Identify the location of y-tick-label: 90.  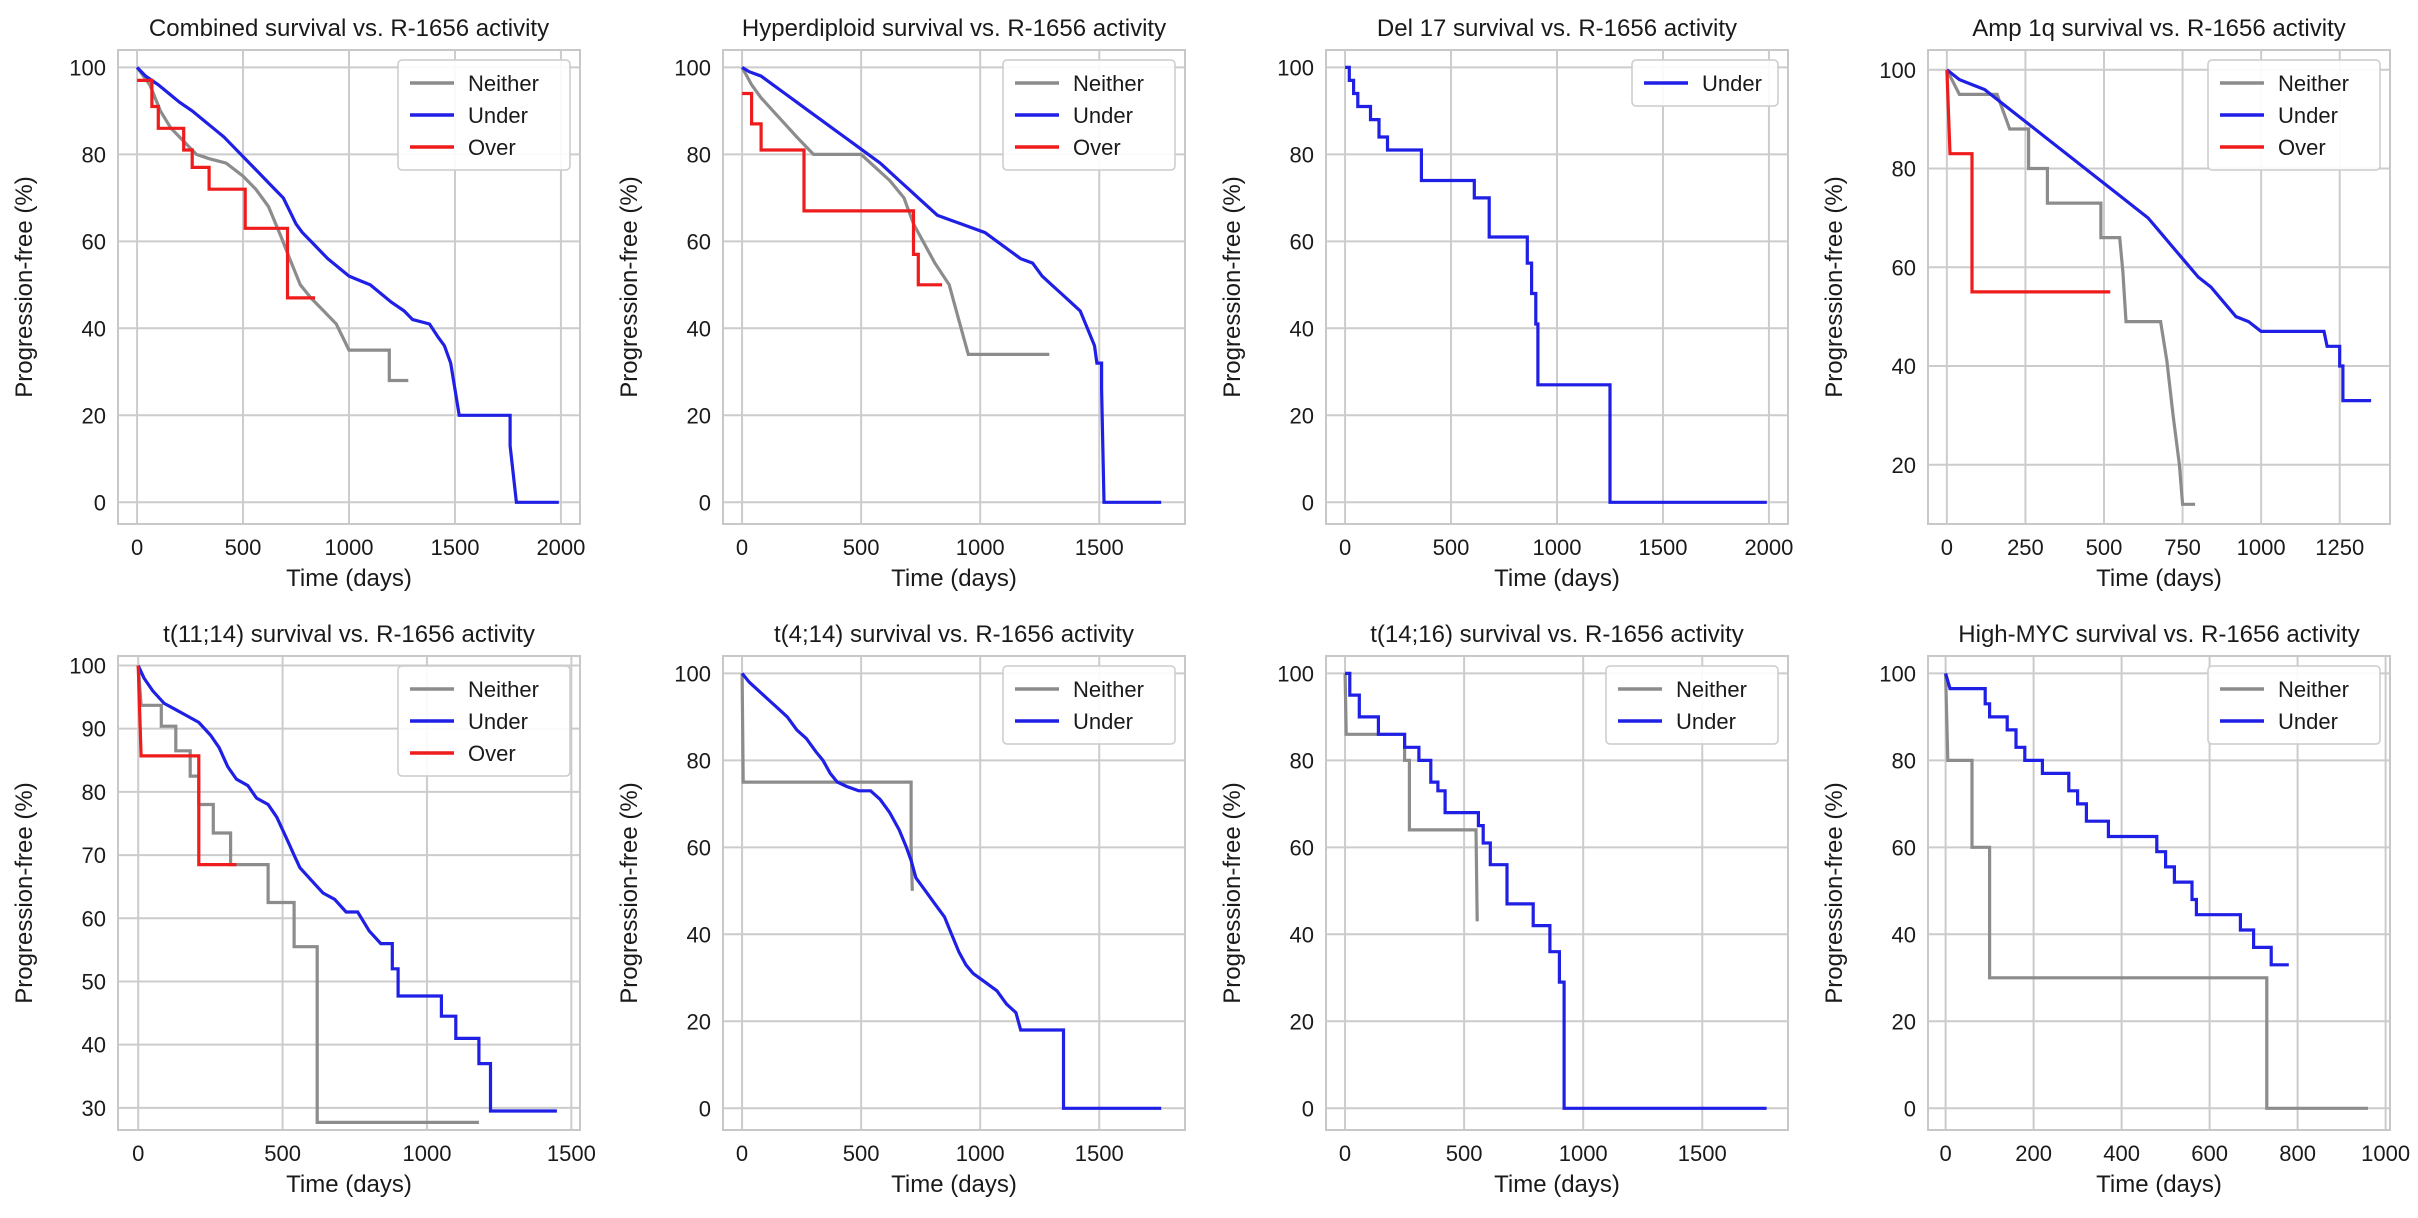
(94, 729).